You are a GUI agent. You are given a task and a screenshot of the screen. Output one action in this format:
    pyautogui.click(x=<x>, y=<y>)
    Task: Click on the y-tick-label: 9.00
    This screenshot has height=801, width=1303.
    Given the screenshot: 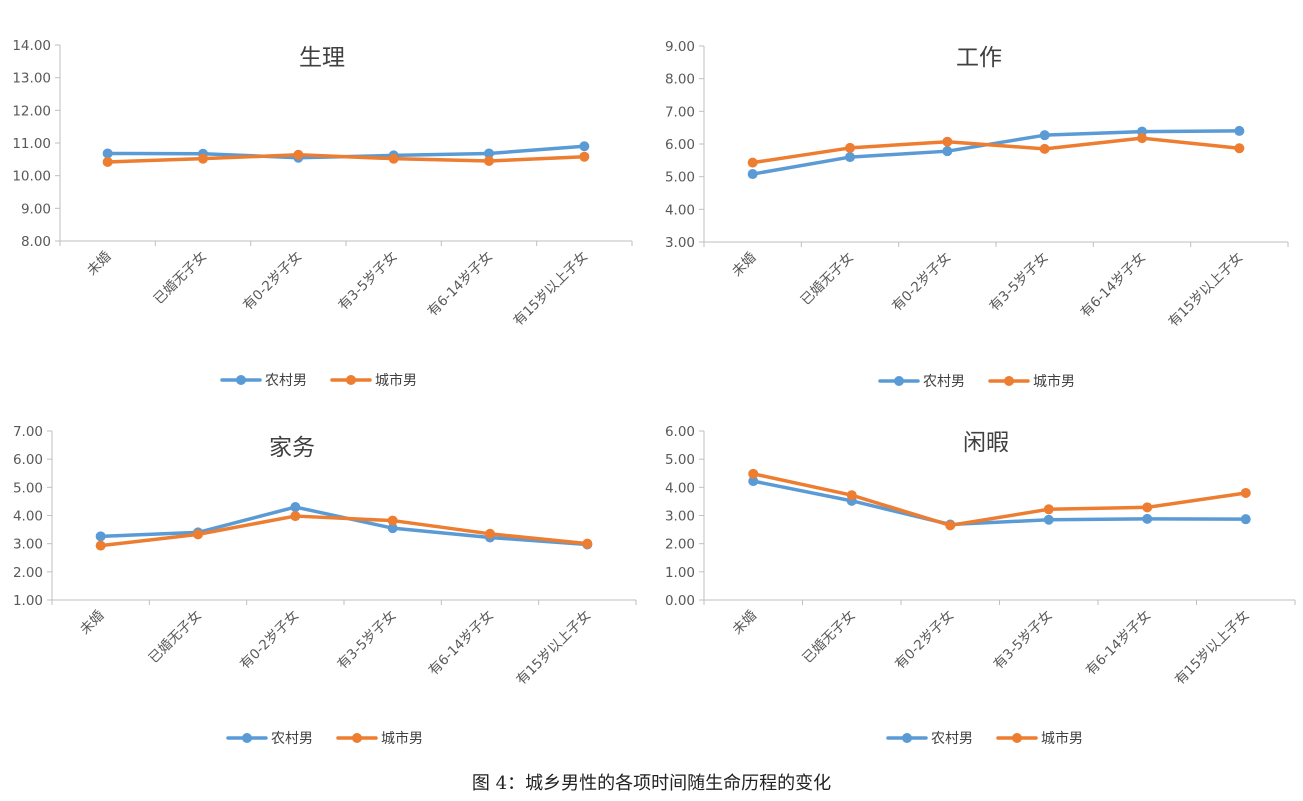 What is the action you would take?
    pyautogui.click(x=680, y=47)
    